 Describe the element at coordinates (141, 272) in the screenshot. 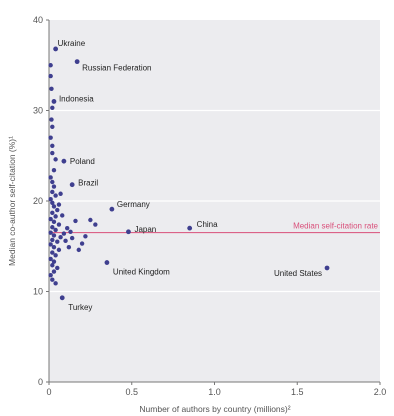

I see `point-label: United Kingdom` at that location.